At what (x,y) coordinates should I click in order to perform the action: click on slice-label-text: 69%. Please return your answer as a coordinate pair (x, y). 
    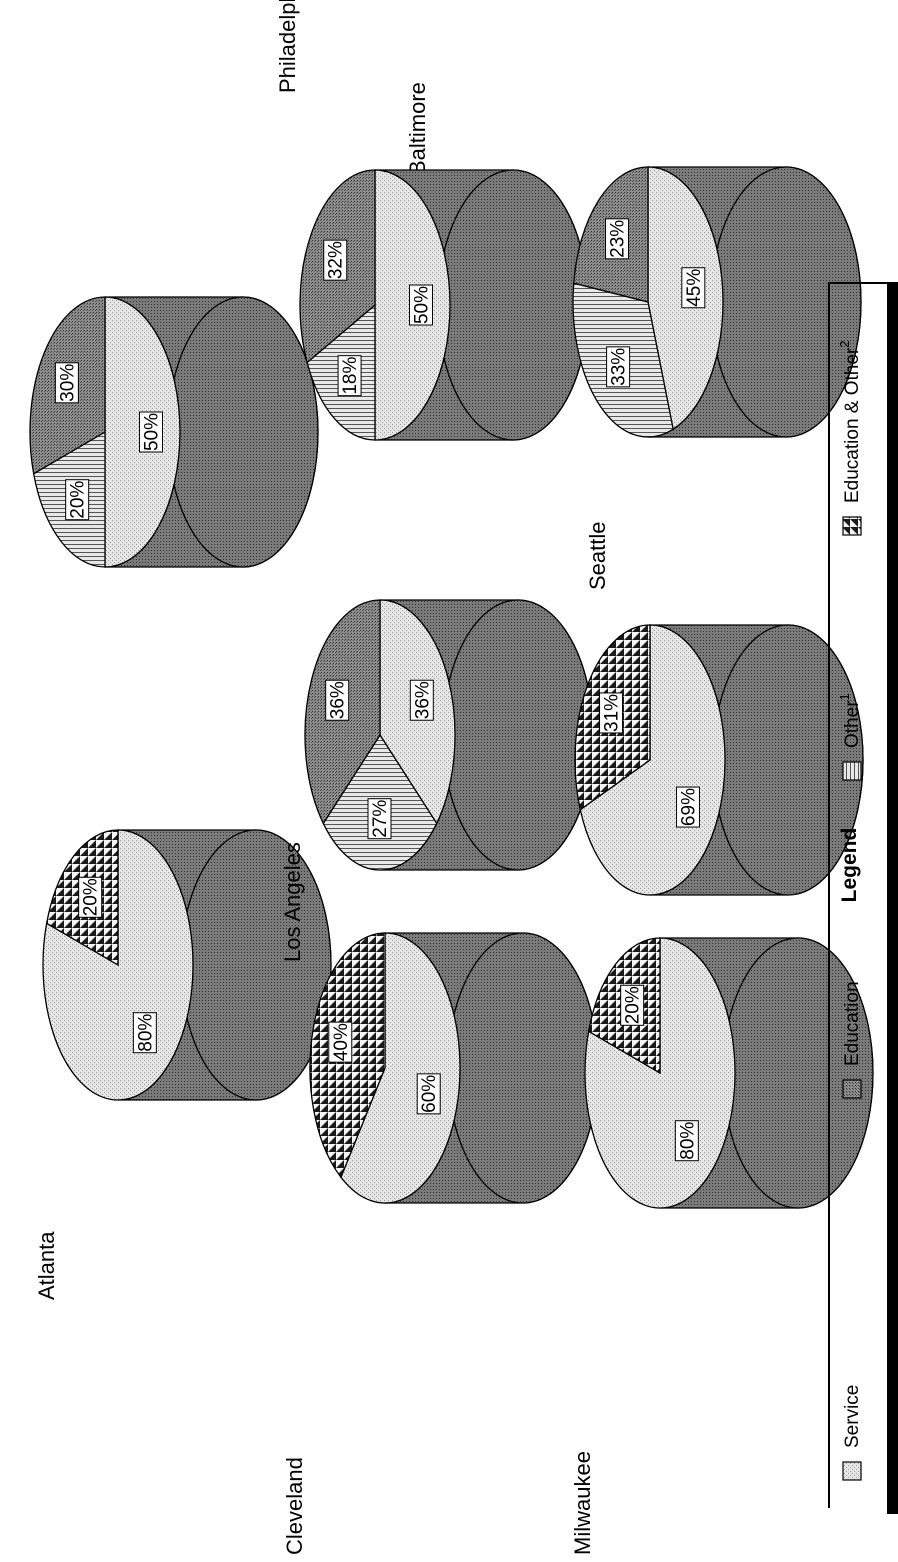
    Looking at the image, I should click on (688, 807).